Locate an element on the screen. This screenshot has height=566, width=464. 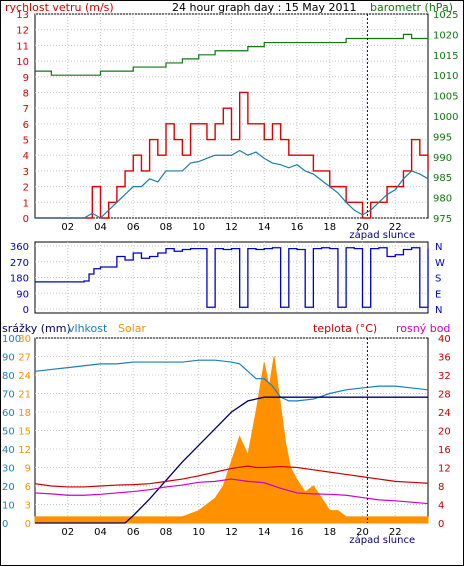
solar-tick-label: 24 is located at coordinates (24, 376).